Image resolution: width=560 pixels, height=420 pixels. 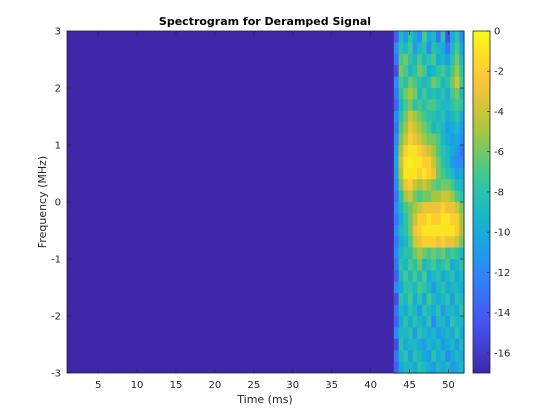 I want to click on colorbar-tick-label: 0, so click(x=497, y=32).